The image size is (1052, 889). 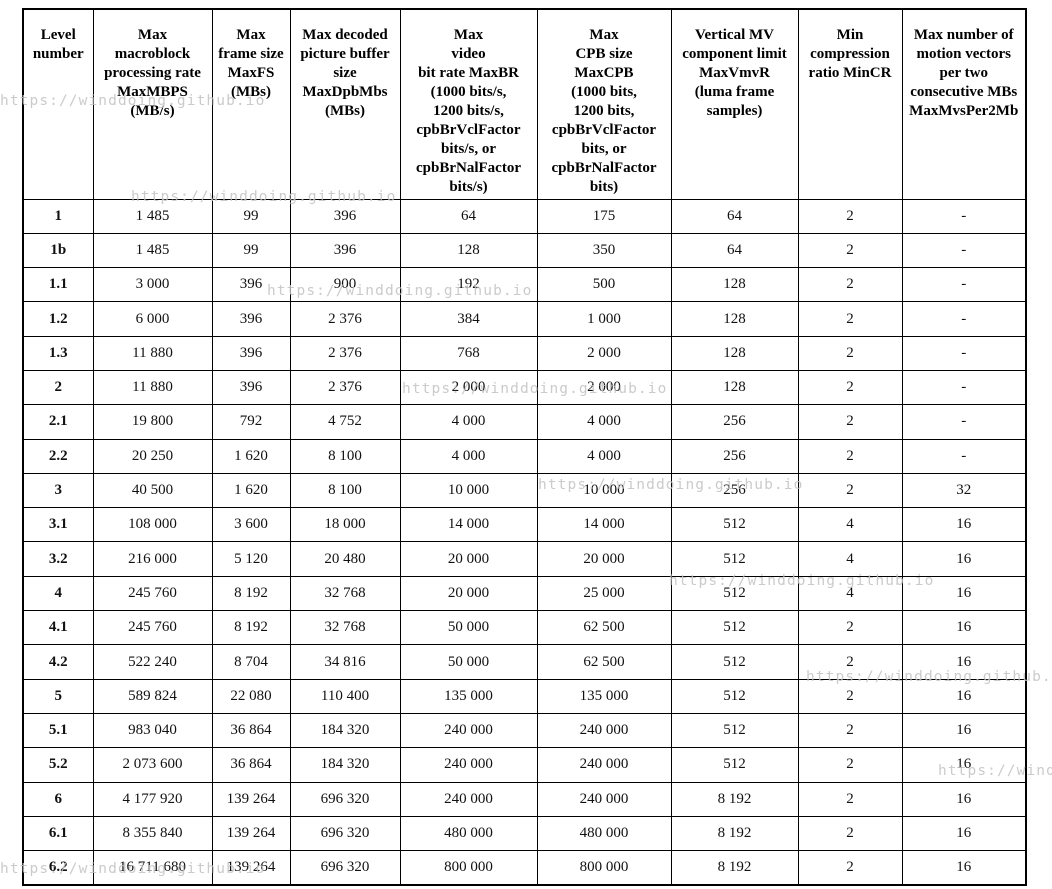 What do you see at coordinates (524, 250) in the screenshot?
I see `table-row: 1b 1 485 99 396 128 350 64 2-` at bounding box center [524, 250].